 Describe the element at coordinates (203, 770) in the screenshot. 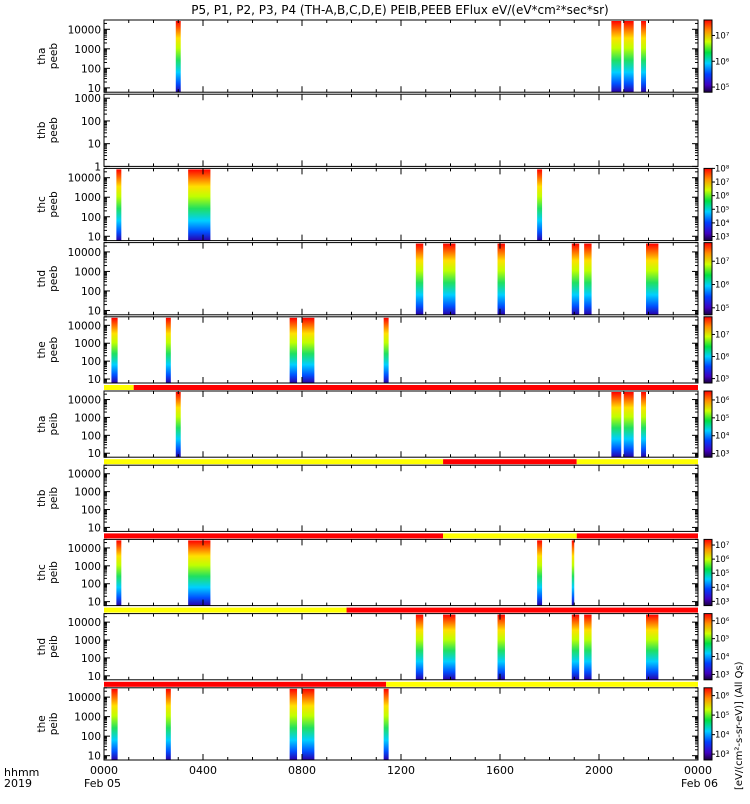

I see `time-tick-label: 0400` at that location.